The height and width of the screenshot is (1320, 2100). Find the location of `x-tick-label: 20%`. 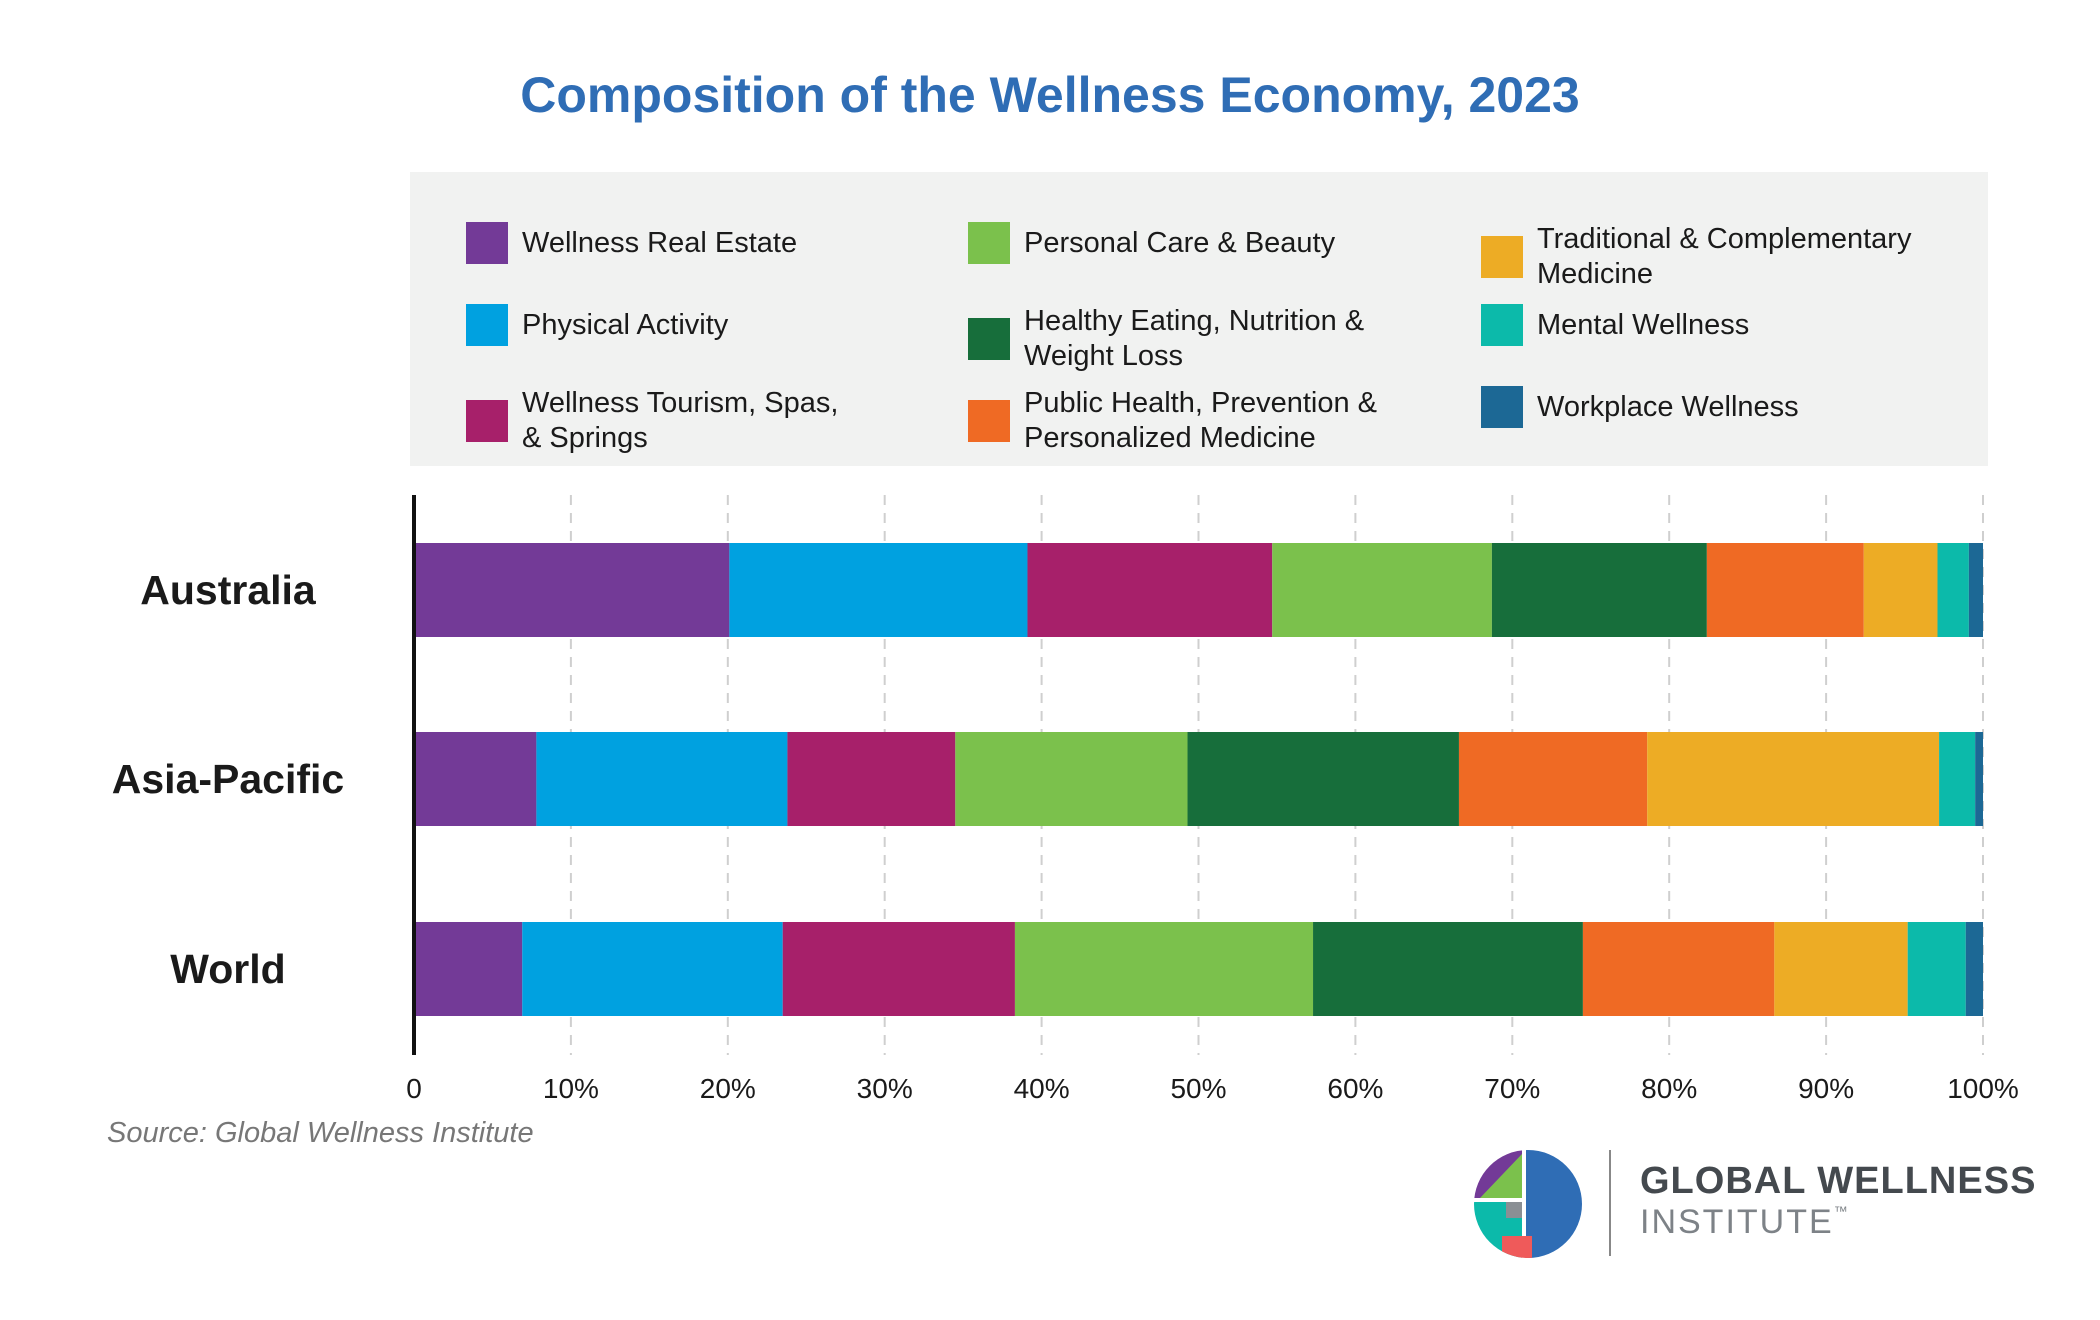

x-tick-label: 20% is located at coordinates (728, 1088).